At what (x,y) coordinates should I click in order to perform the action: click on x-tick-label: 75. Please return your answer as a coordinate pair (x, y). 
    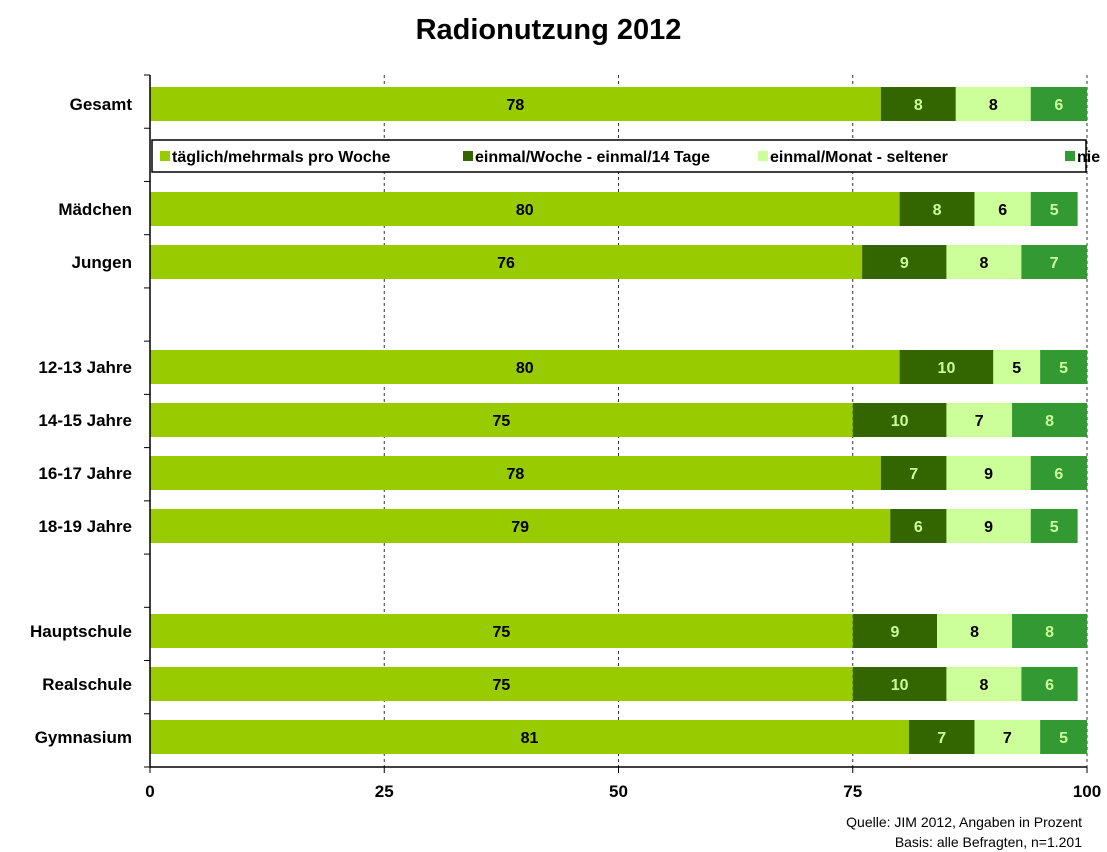
    Looking at the image, I should click on (852, 791).